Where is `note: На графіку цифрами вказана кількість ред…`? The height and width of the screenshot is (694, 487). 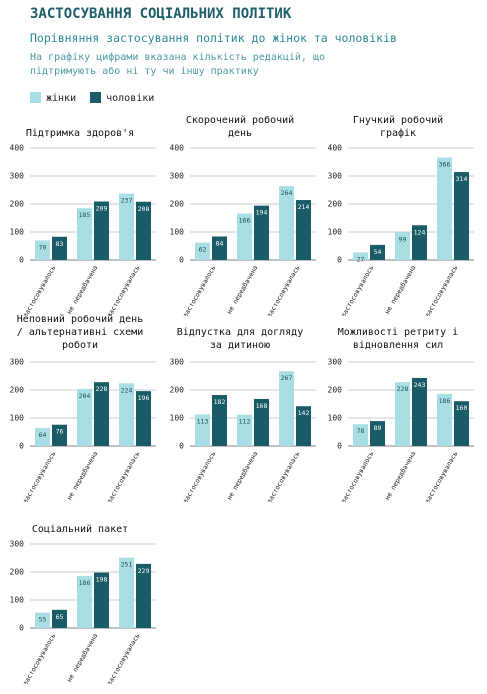 note: На графіку цифрами вказана кількість ред… is located at coordinates (178, 64).